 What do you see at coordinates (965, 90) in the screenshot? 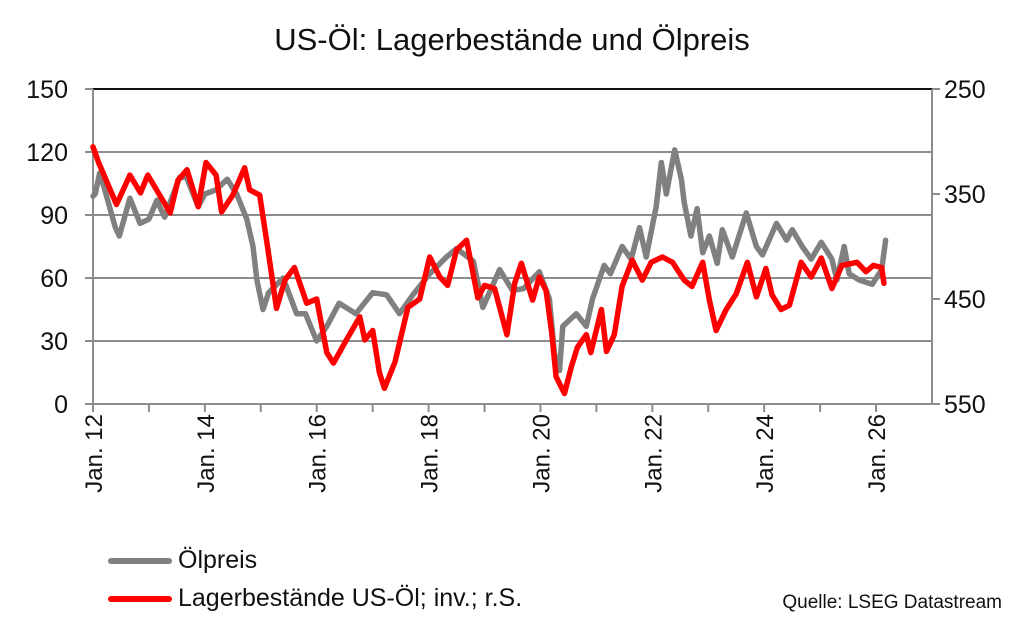
I see `y-tick-label-right: 250` at bounding box center [965, 90].